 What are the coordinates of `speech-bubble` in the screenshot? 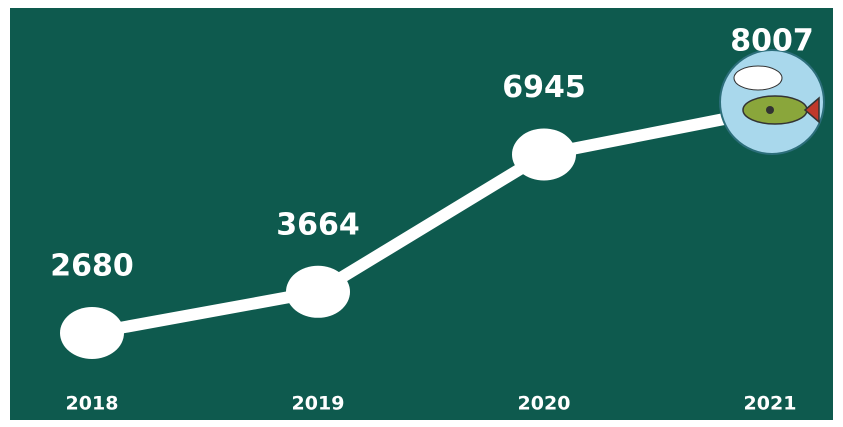 It's located at (758, 78).